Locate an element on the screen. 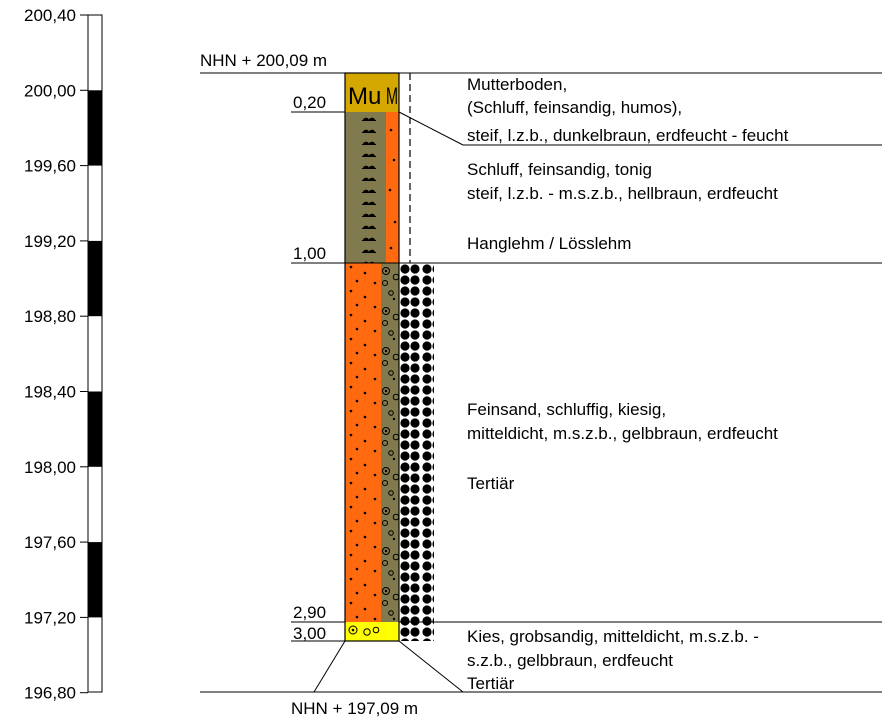 The height and width of the screenshot is (720, 884). desc-mutterboden-1: Mutterboden, is located at coordinates (517, 84).